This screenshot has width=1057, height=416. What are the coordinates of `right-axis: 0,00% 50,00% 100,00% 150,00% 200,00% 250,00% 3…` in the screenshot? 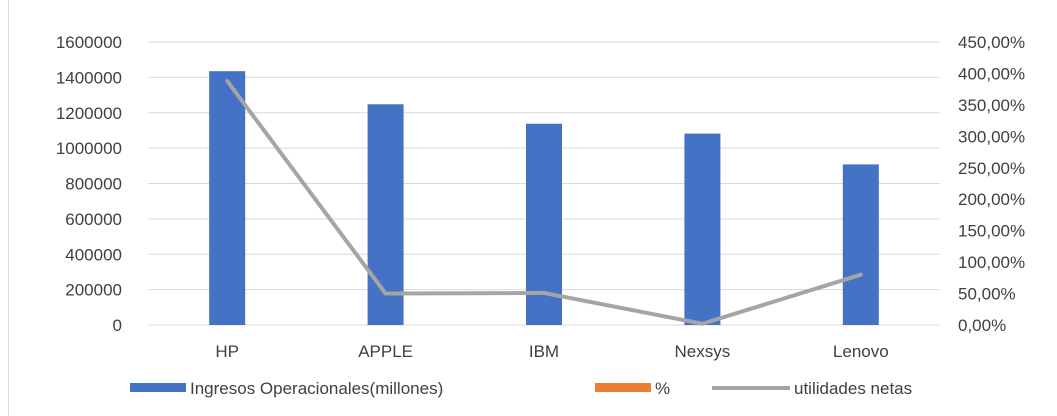 It's located at (991, 184).